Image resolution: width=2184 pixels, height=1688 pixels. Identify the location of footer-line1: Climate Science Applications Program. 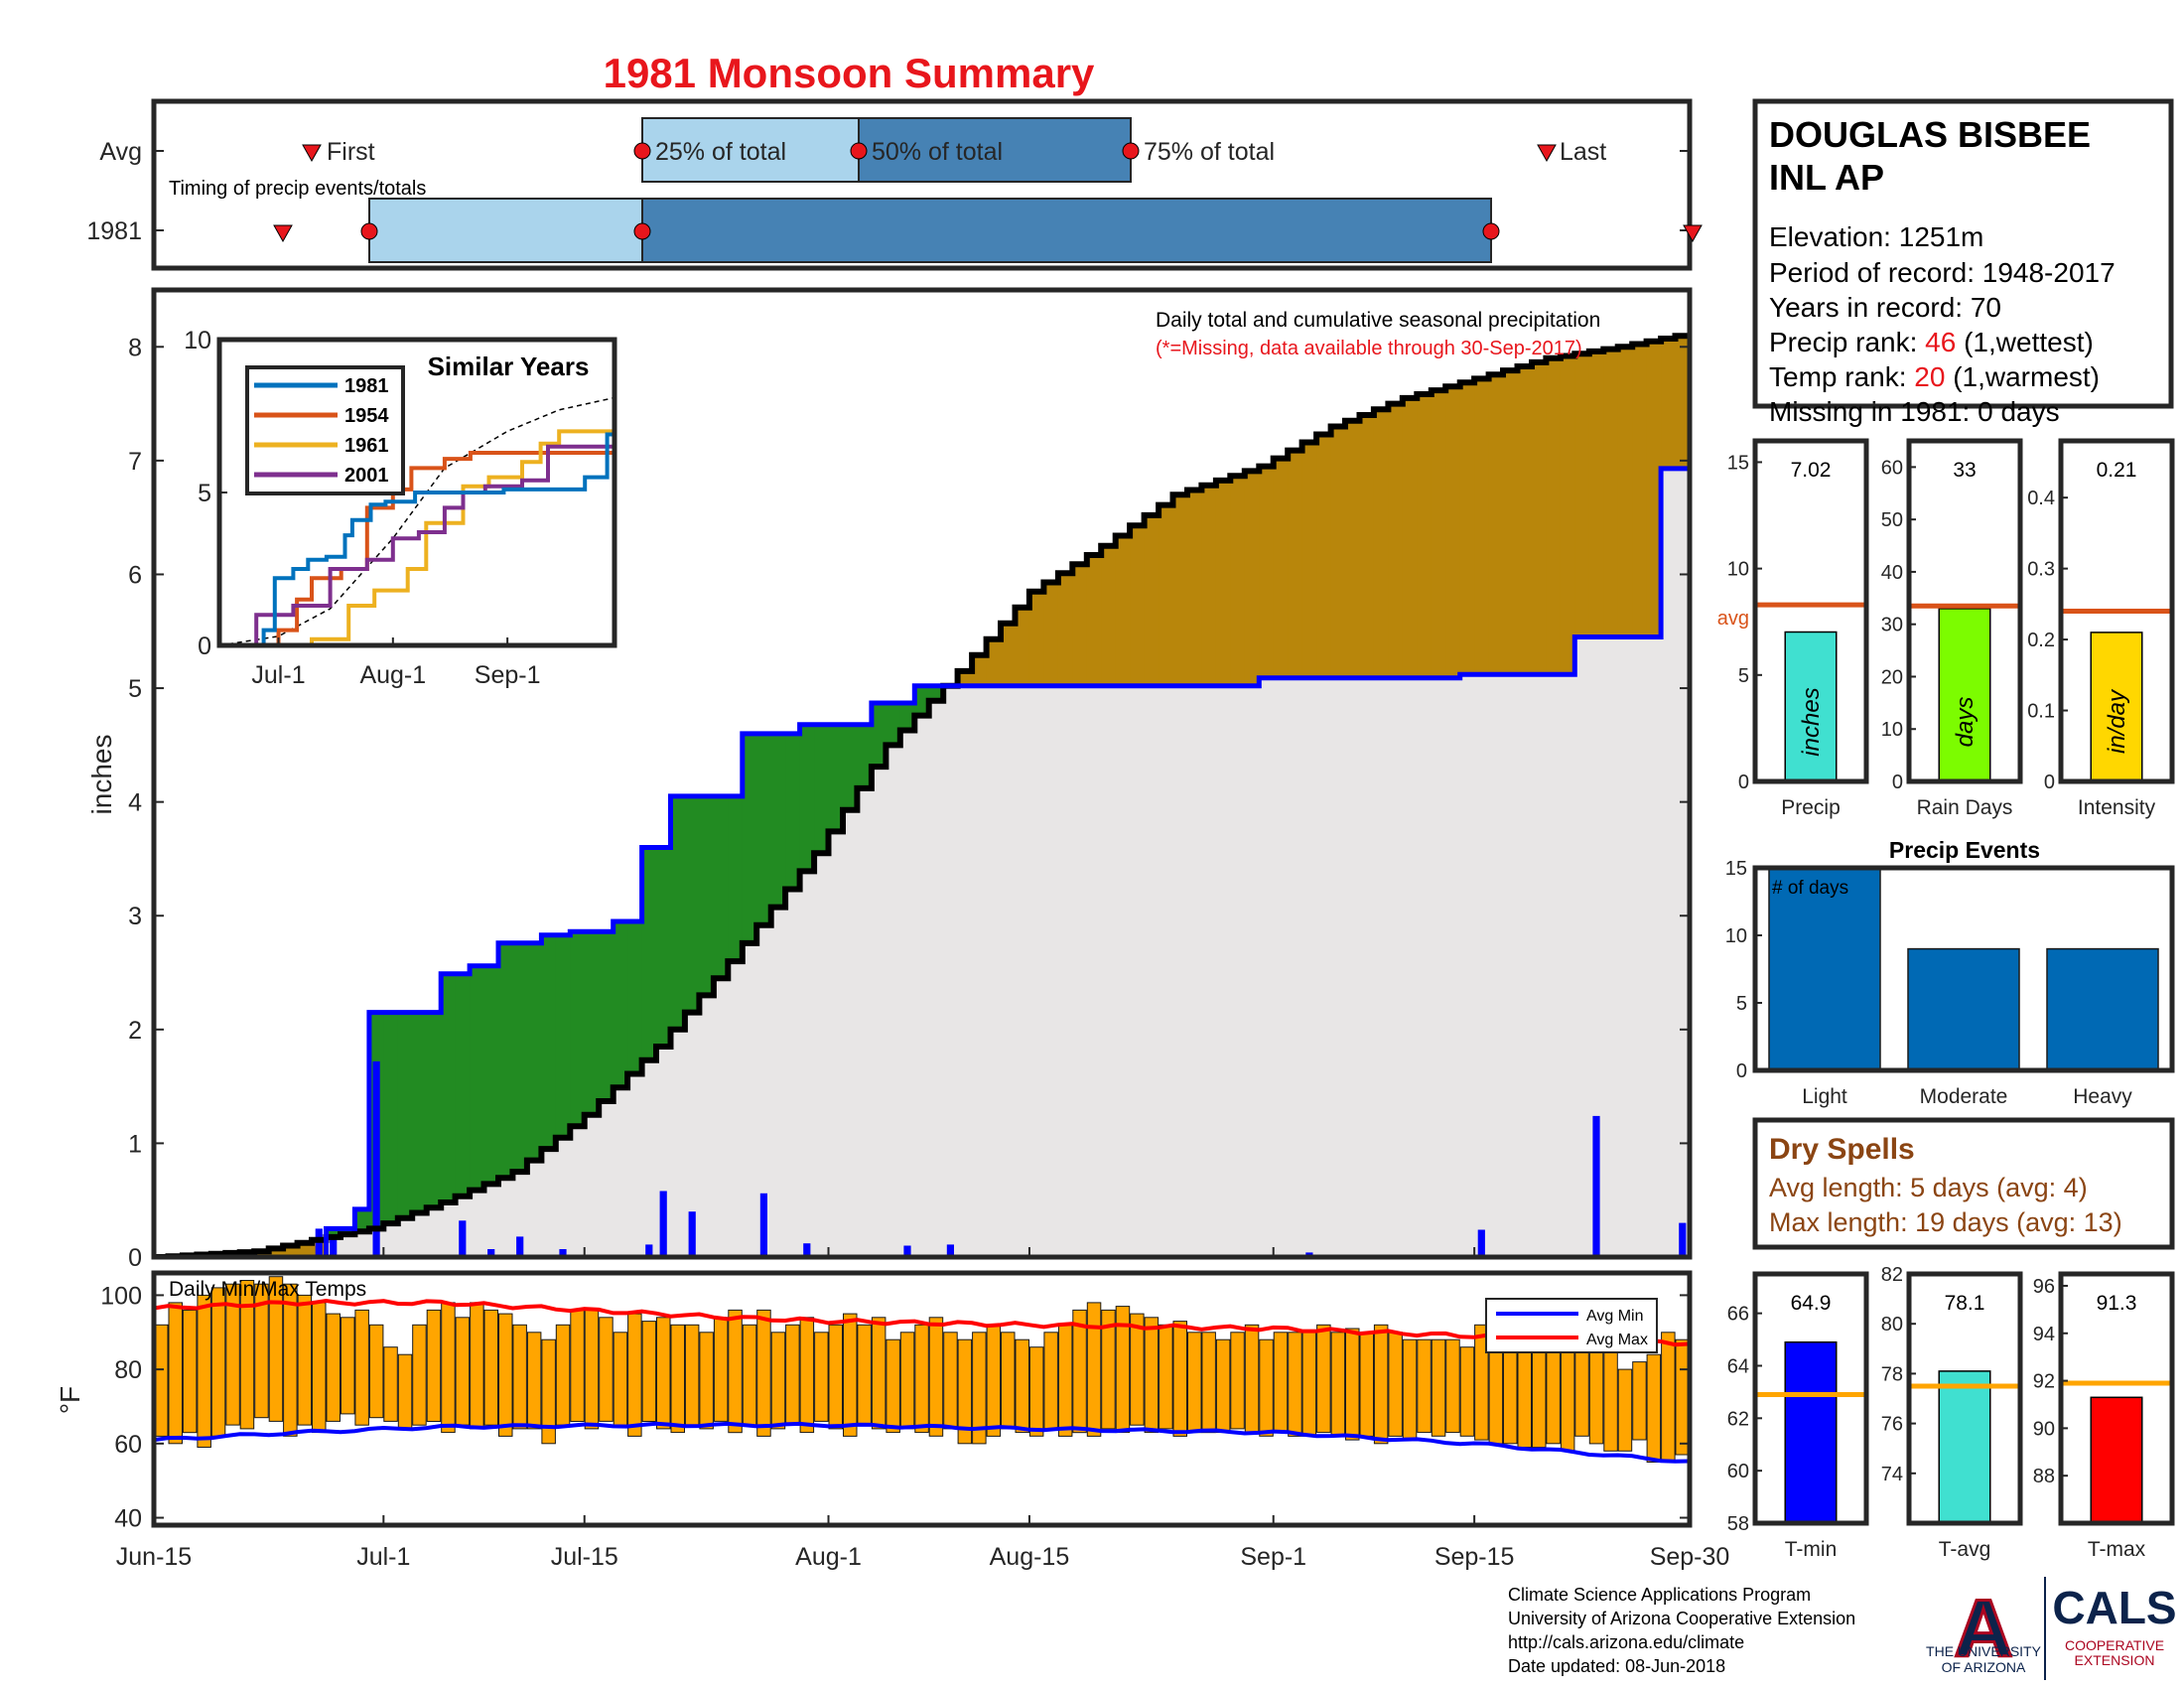
(1659, 1595).